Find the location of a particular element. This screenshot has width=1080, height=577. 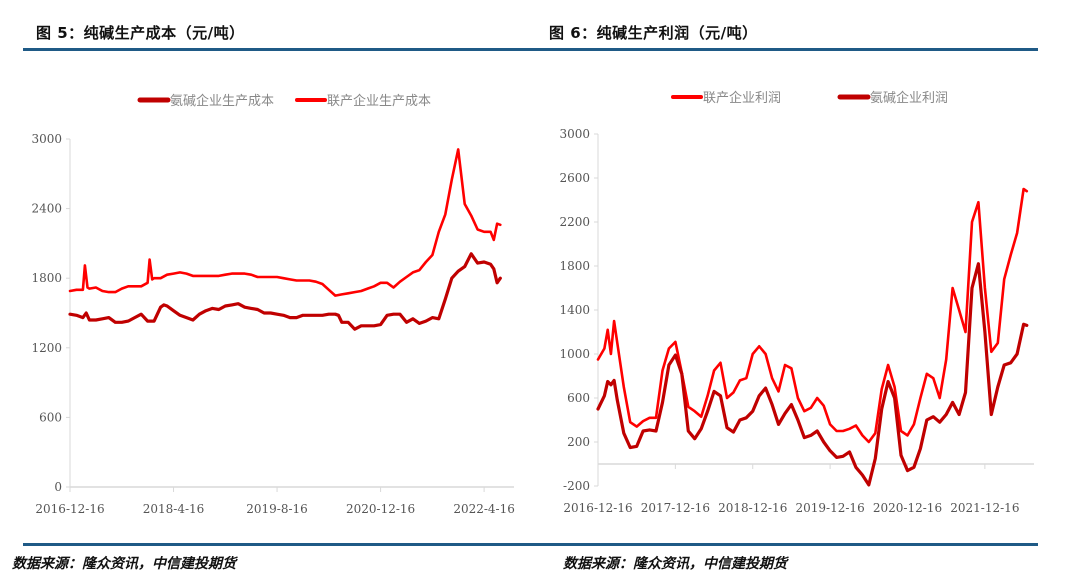

x-tick-label: 2019-8-16 is located at coordinates (277, 509).